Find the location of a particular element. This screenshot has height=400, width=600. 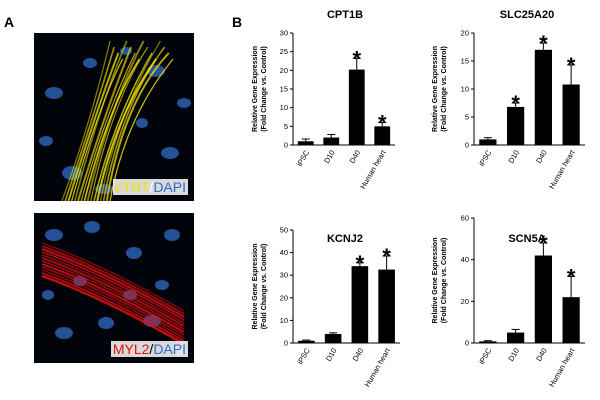

chart-title: CPT1B is located at coordinates (345, 15).